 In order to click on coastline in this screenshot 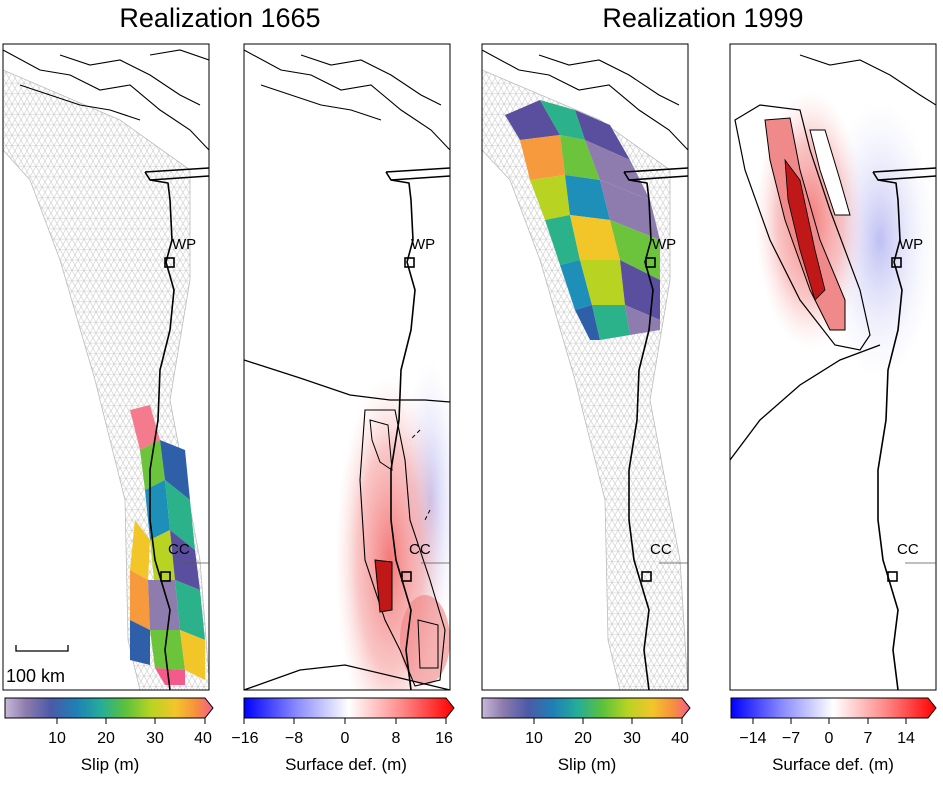, I will do `click(159, 430)`.